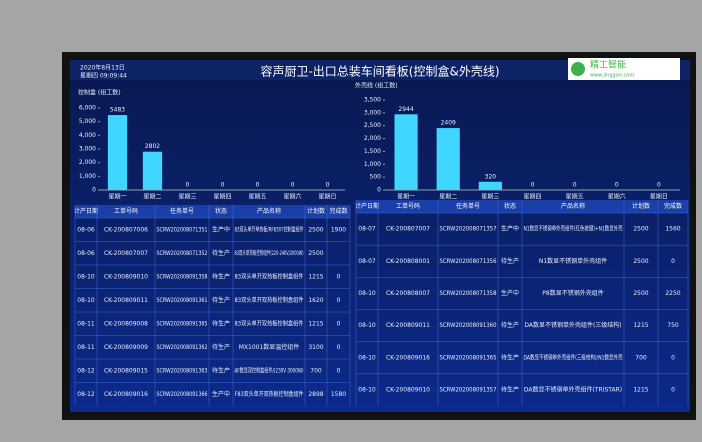 The width and height of the screenshot is (702, 442). What do you see at coordinates (338, 211) in the screenshot?
I see `table-header: 完成数` at bounding box center [338, 211].